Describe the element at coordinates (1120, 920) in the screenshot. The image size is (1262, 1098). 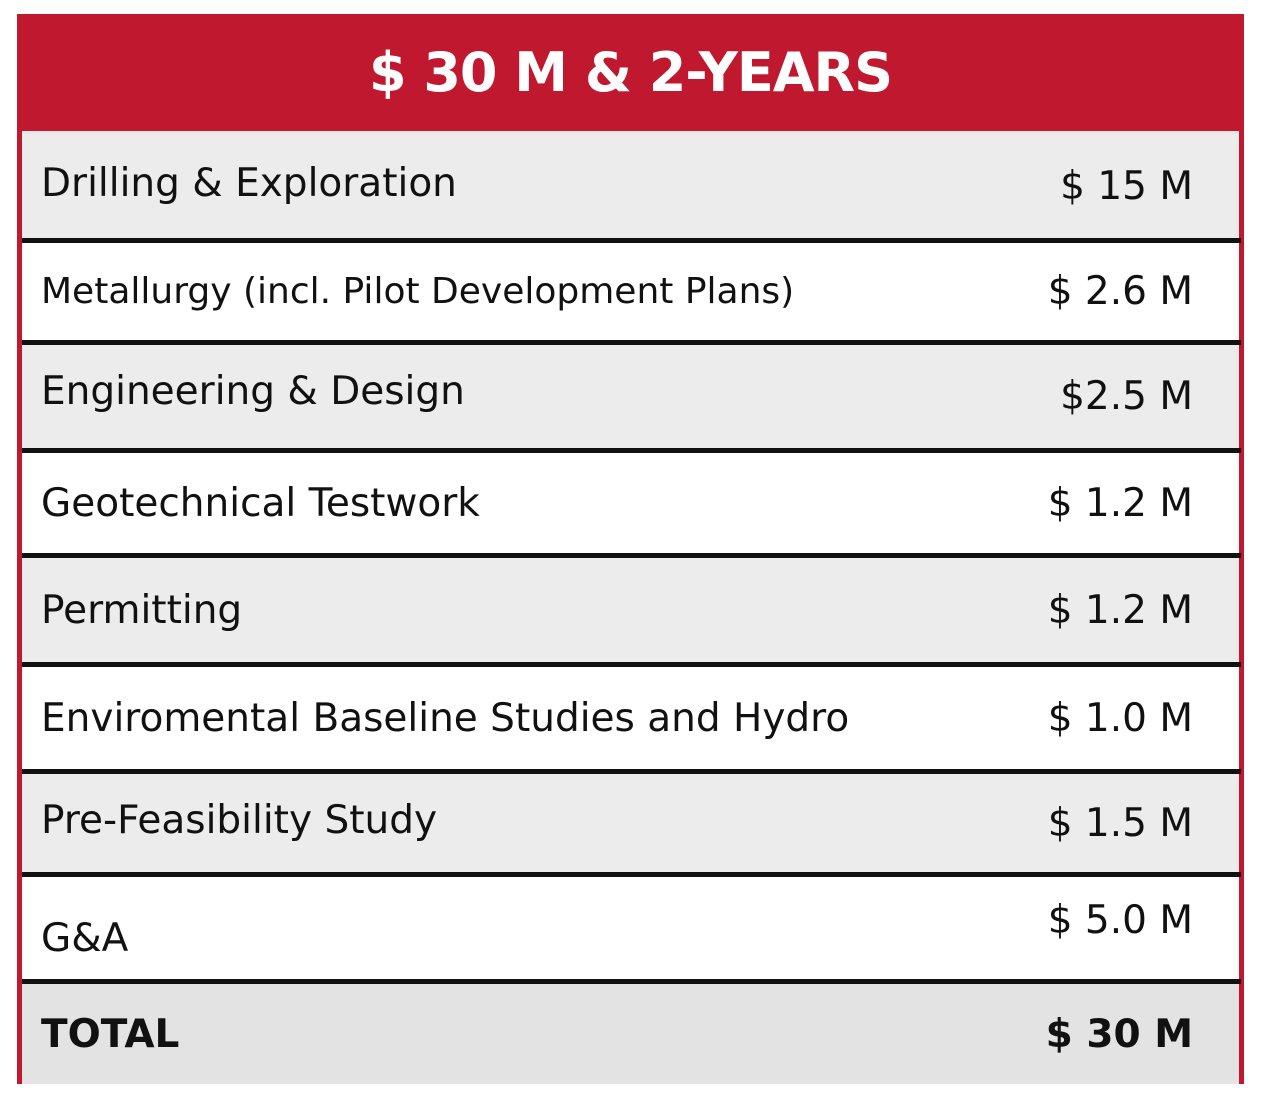
I see `row-value: $ 5.0 M` at that location.